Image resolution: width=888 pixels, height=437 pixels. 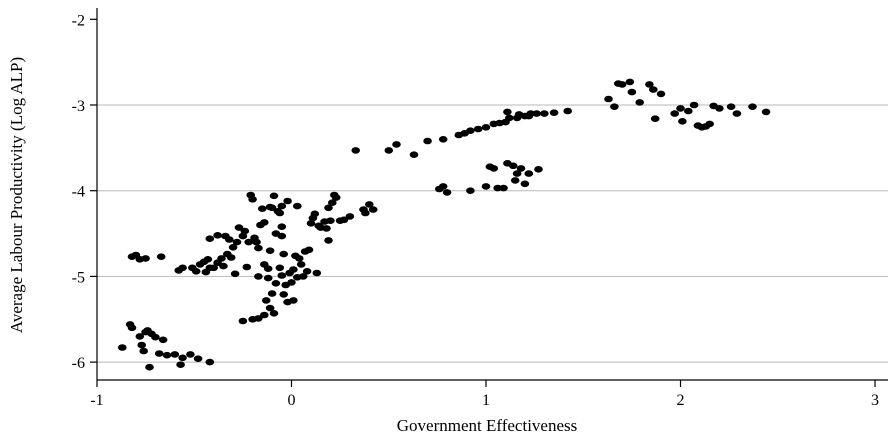 What do you see at coordinates (16, 195) in the screenshot?
I see `y-axis-title: Average Labour Productivity (Log ALP)` at bounding box center [16, 195].